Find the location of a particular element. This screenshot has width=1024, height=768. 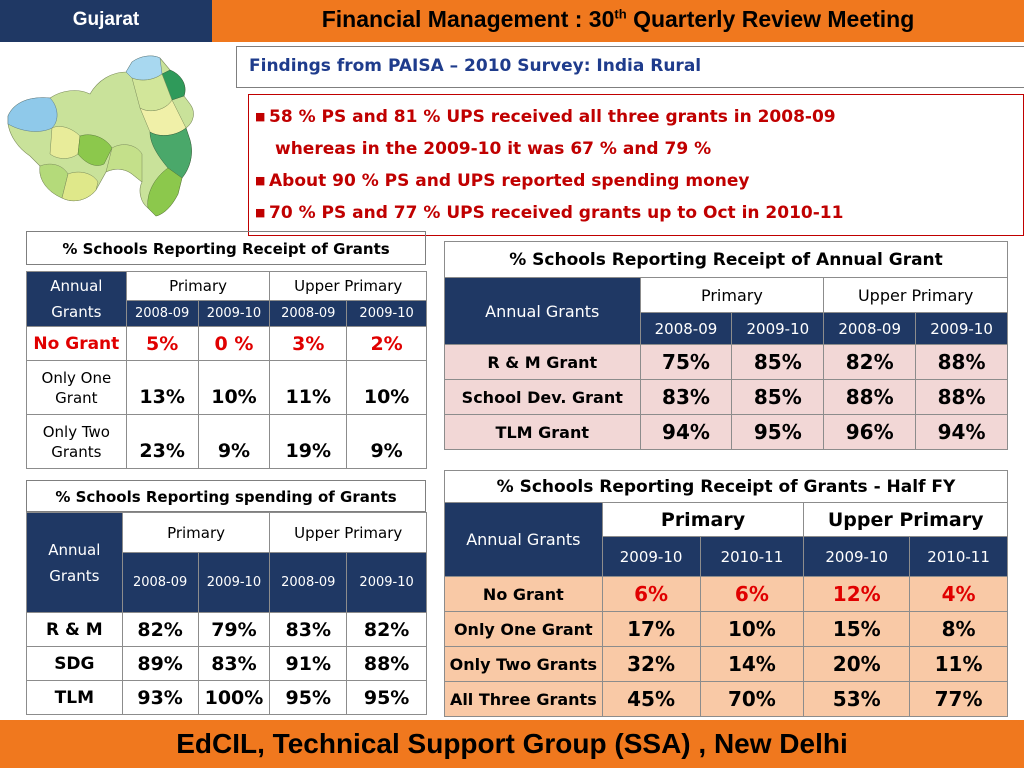

table-row: Only One Grant 13% 10% 11% 10% is located at coordinates (226, 387).